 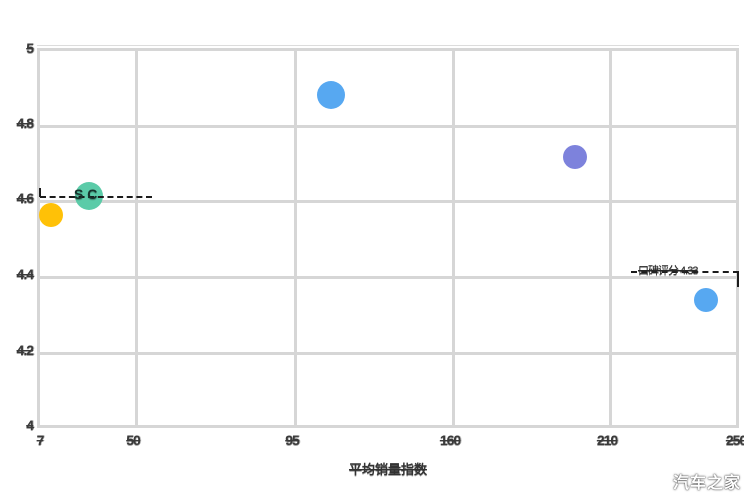 I want to click on y-axis-tick-label: 4.8, so click(x=25, y=123).